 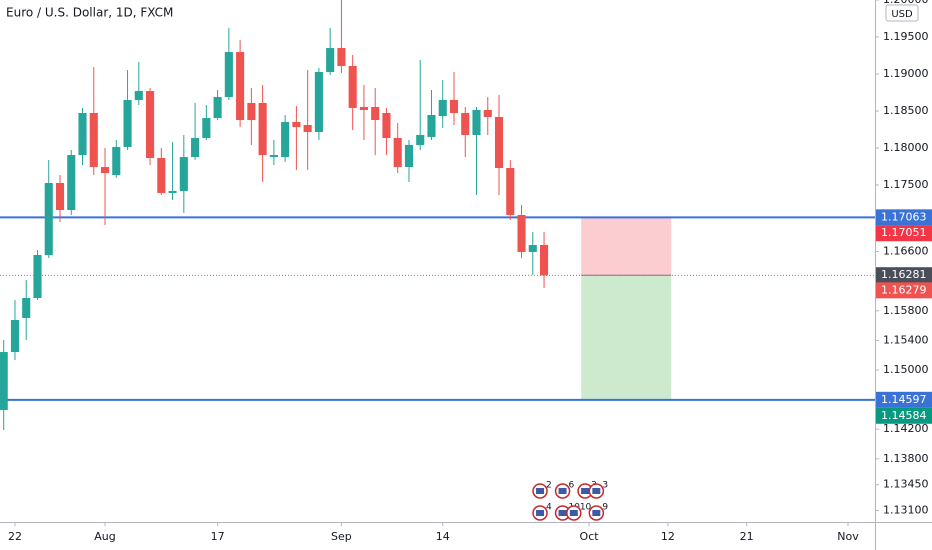 I want to click on currency-box, so click(x=902, y=13).